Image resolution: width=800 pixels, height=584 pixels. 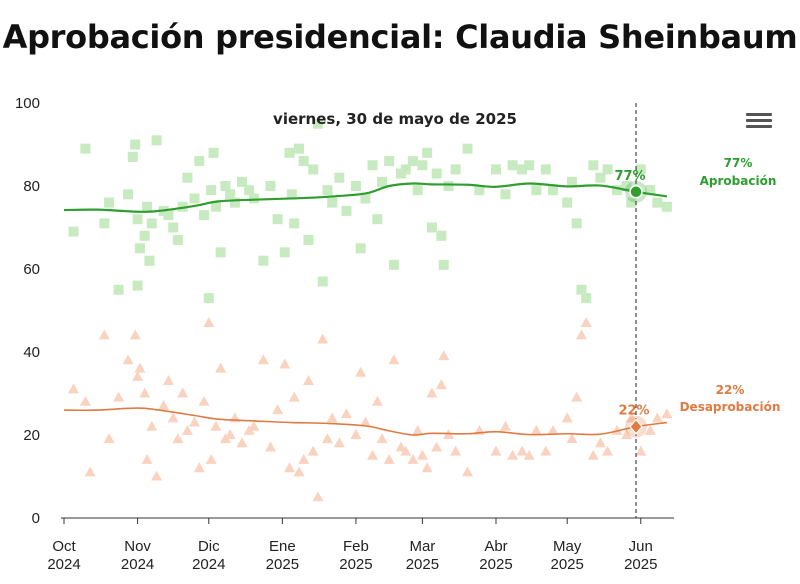 I want to click on approval-hover-marker, so click(x=636, y=192).